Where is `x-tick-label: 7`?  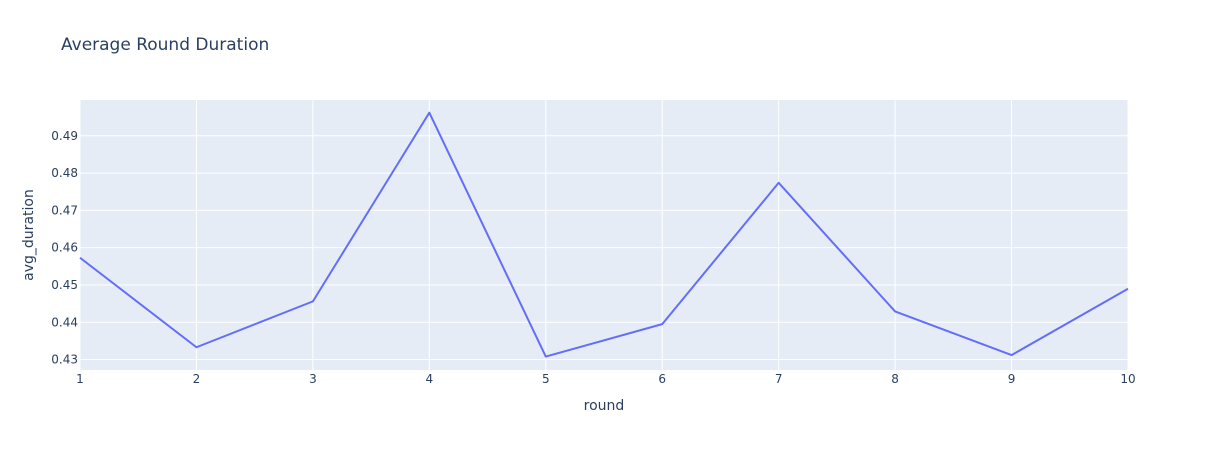
x-tick-label: 7 is located at coordinates (779, 379).